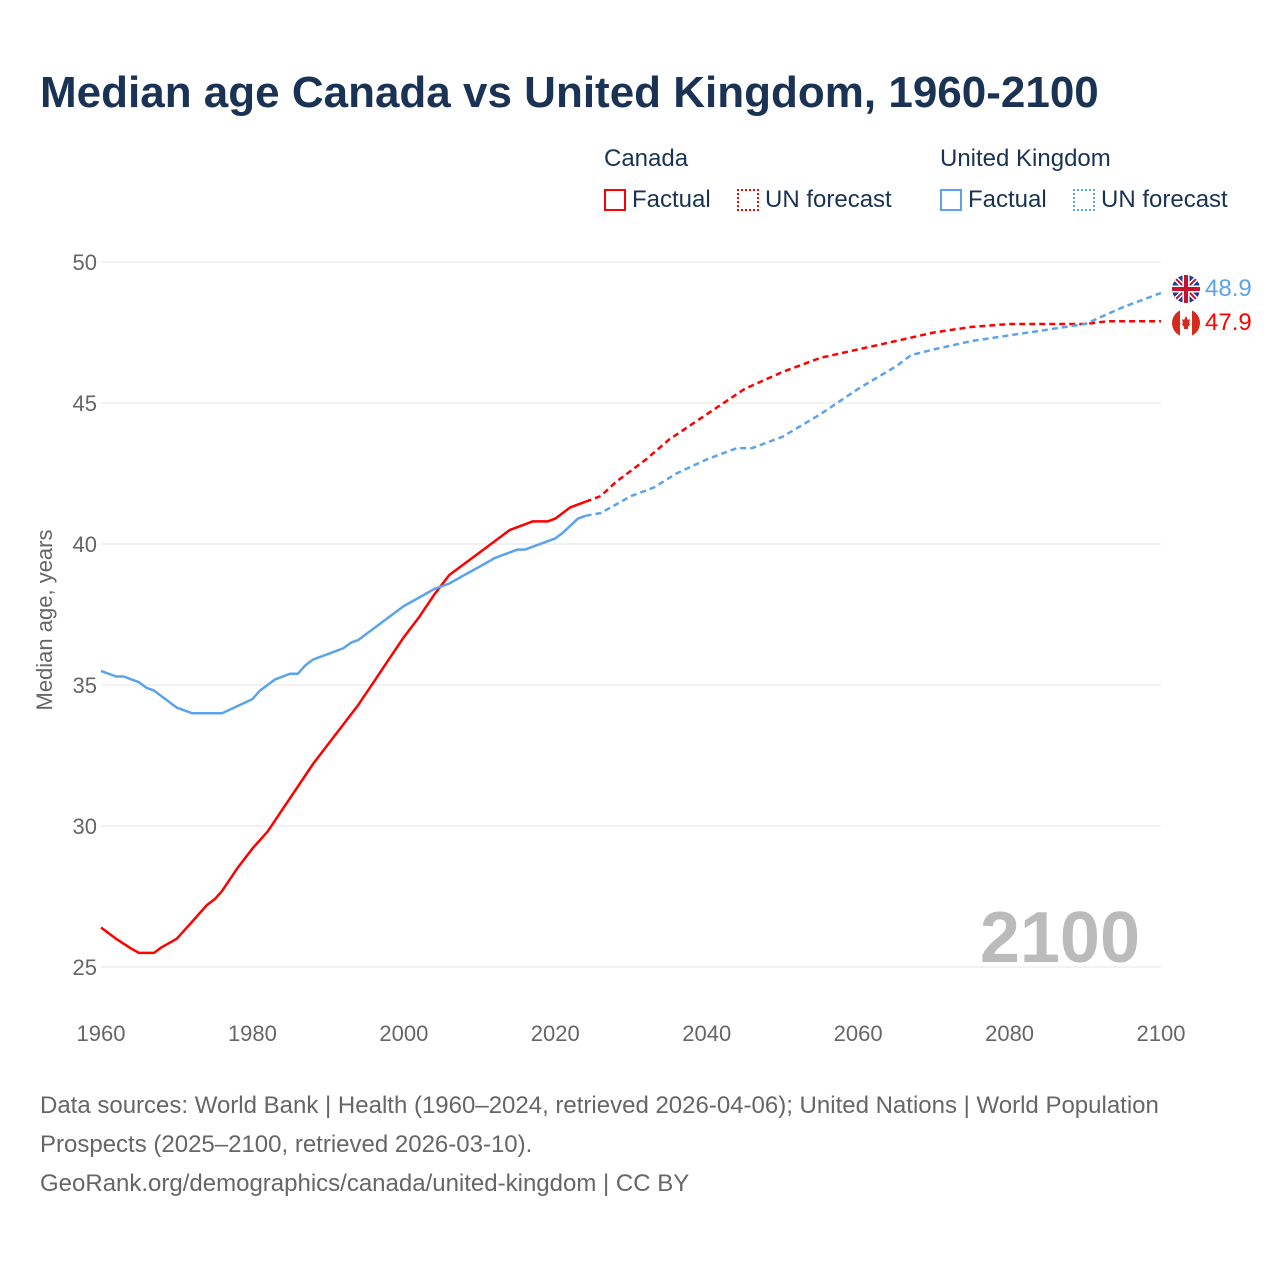 The height and width of the screenshot is (1280, 1280). Describe the element at coordinates (858, 1033) in the screenshot. I see `x-tick-label: 2060` at that location.